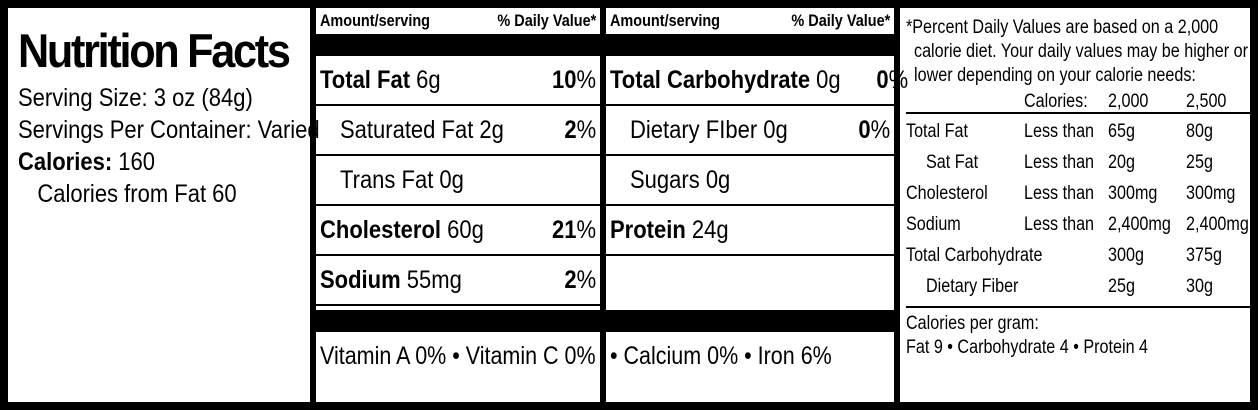 The image size is (1258, 410). I want to click on nutrient-row: Dietary FIber 0g 0%, so click(750, 131).